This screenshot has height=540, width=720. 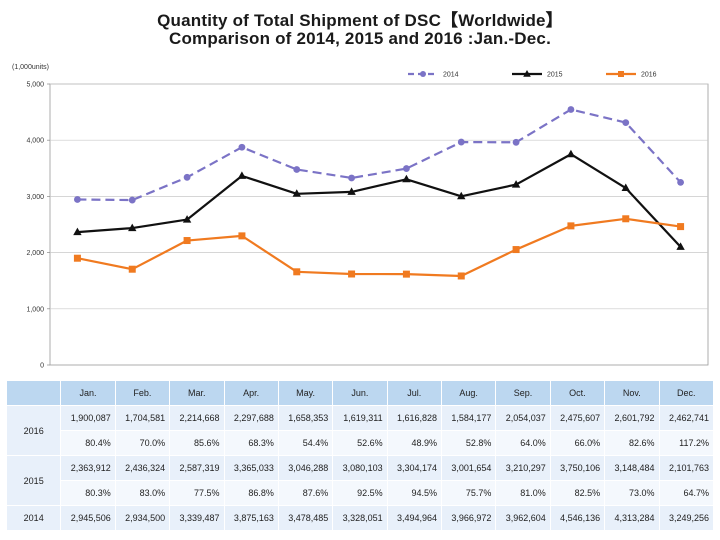 What do you see at coordinates (35, 253) in the screenshot?
I see `y-tick-label: 2,000` at bounding box center [35, 253].